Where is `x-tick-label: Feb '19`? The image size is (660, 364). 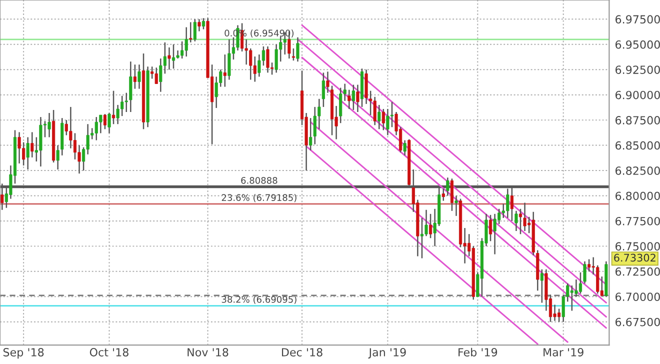
x-tick-label: Feb '19 is located at coordinates (478, 352).